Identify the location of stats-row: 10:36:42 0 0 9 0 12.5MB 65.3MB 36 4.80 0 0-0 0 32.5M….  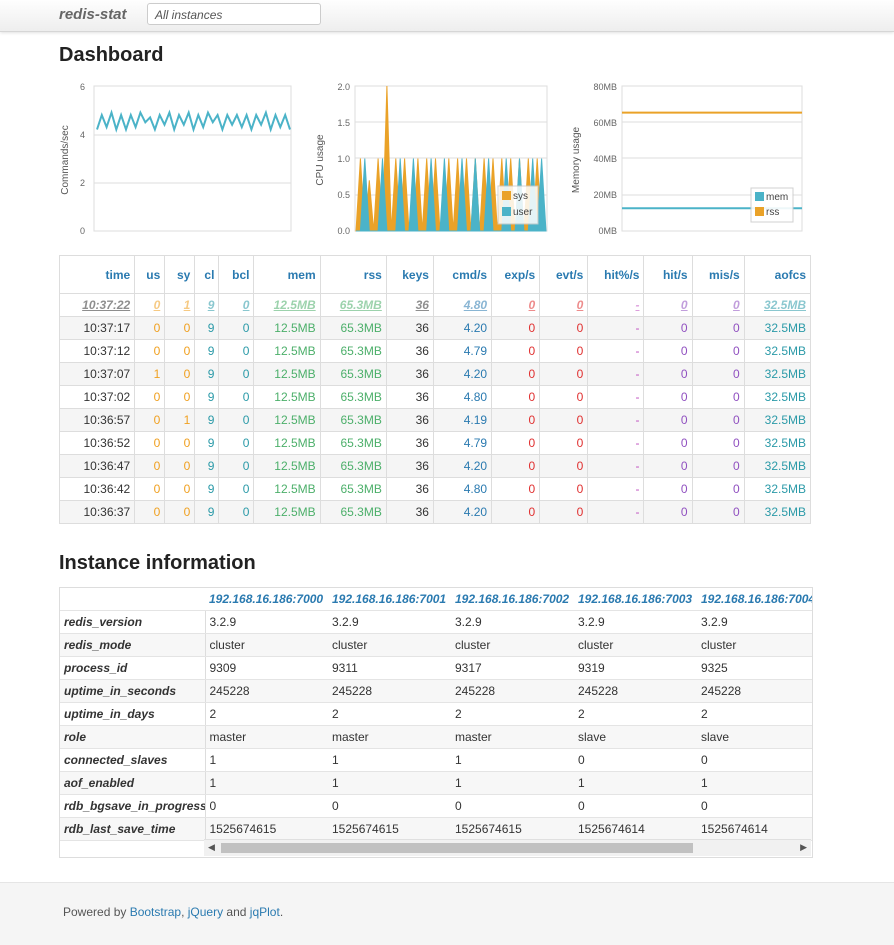
(435, 489).